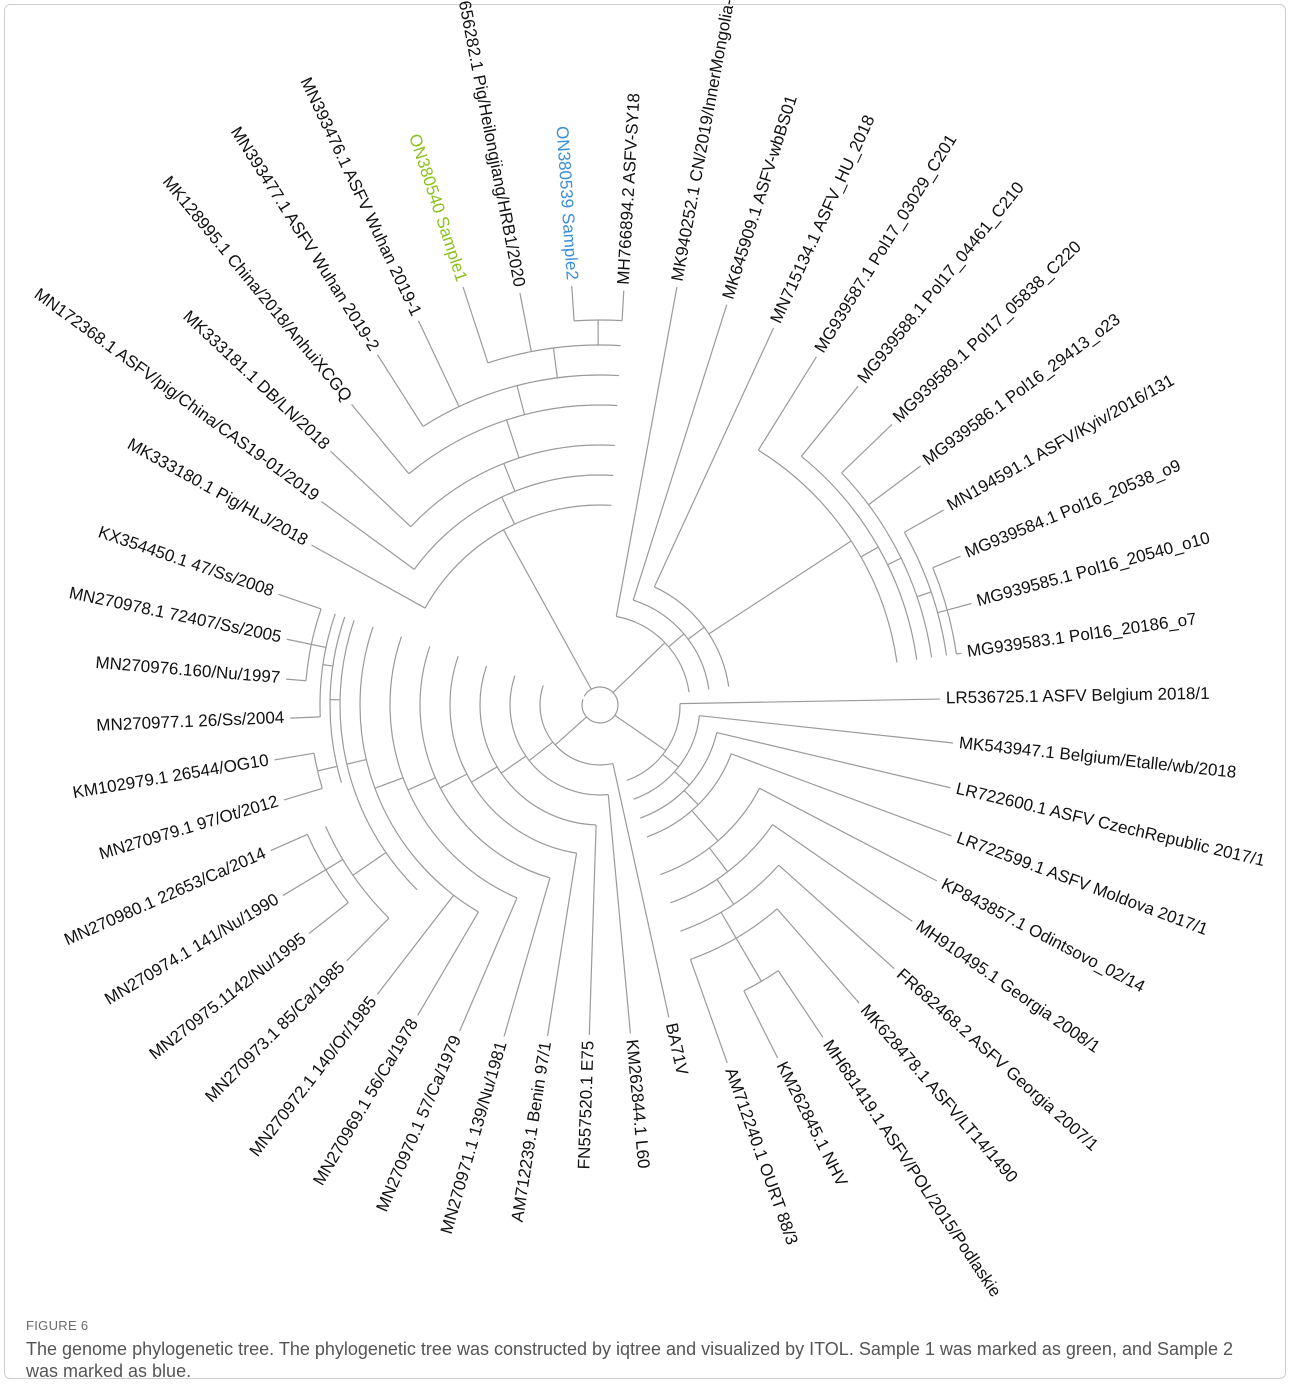 The width and height of the screenshot is (1292, 1385). I want to click on leaf-label: MN270977.1 26/Ss/2004, so click(190, 721).